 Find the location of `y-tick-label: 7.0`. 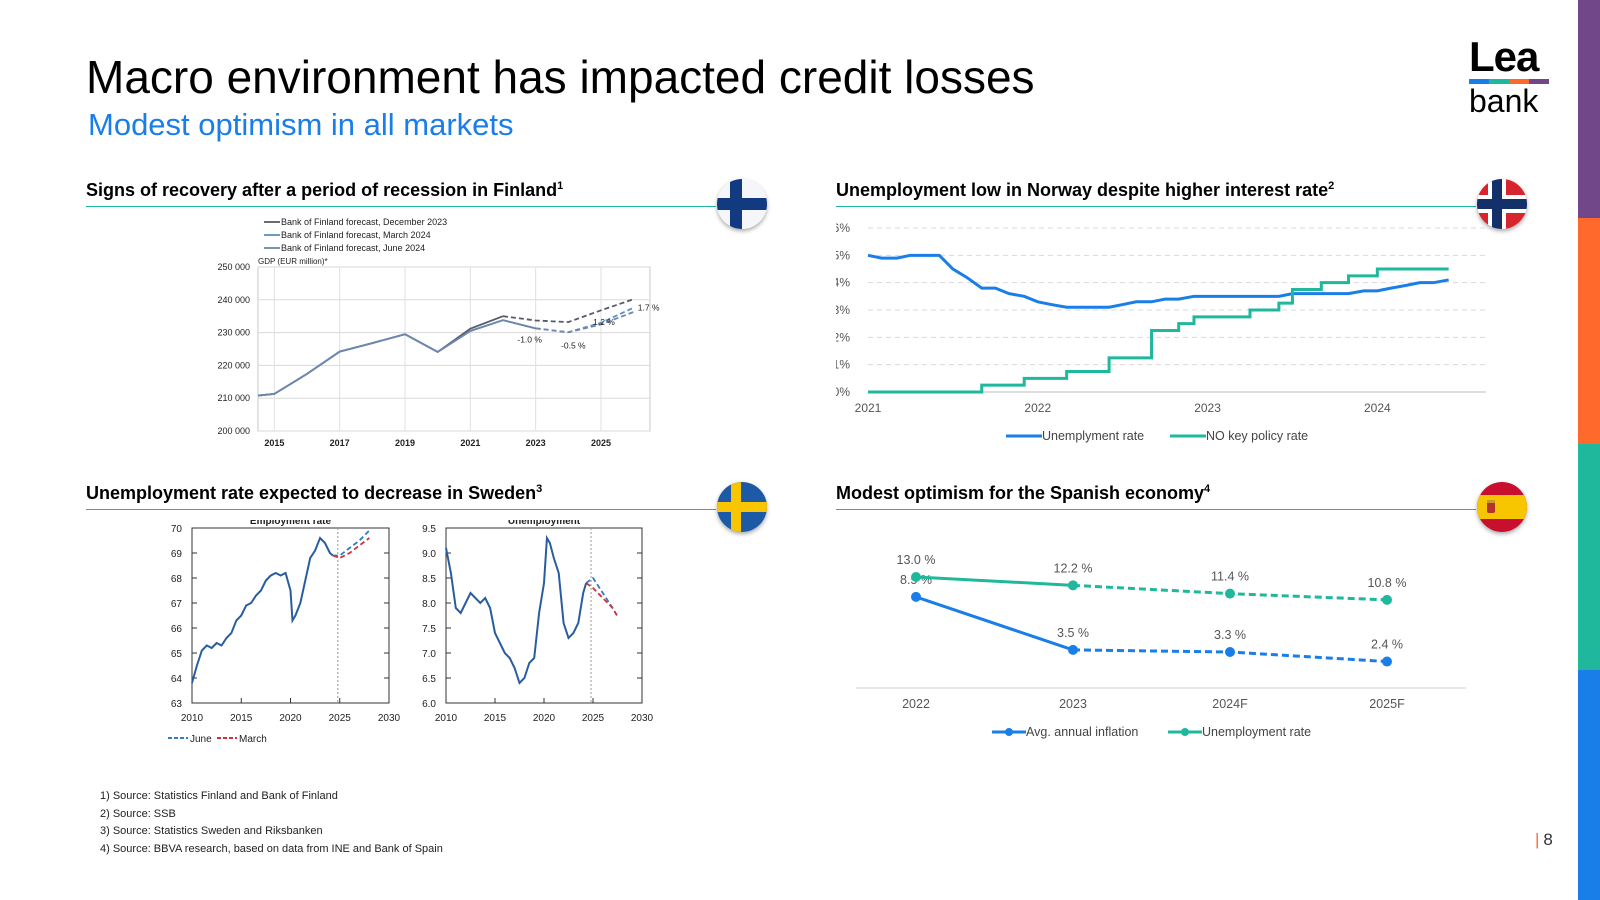

y-tick-label: 7.0 is located at coordinates (429, 654).